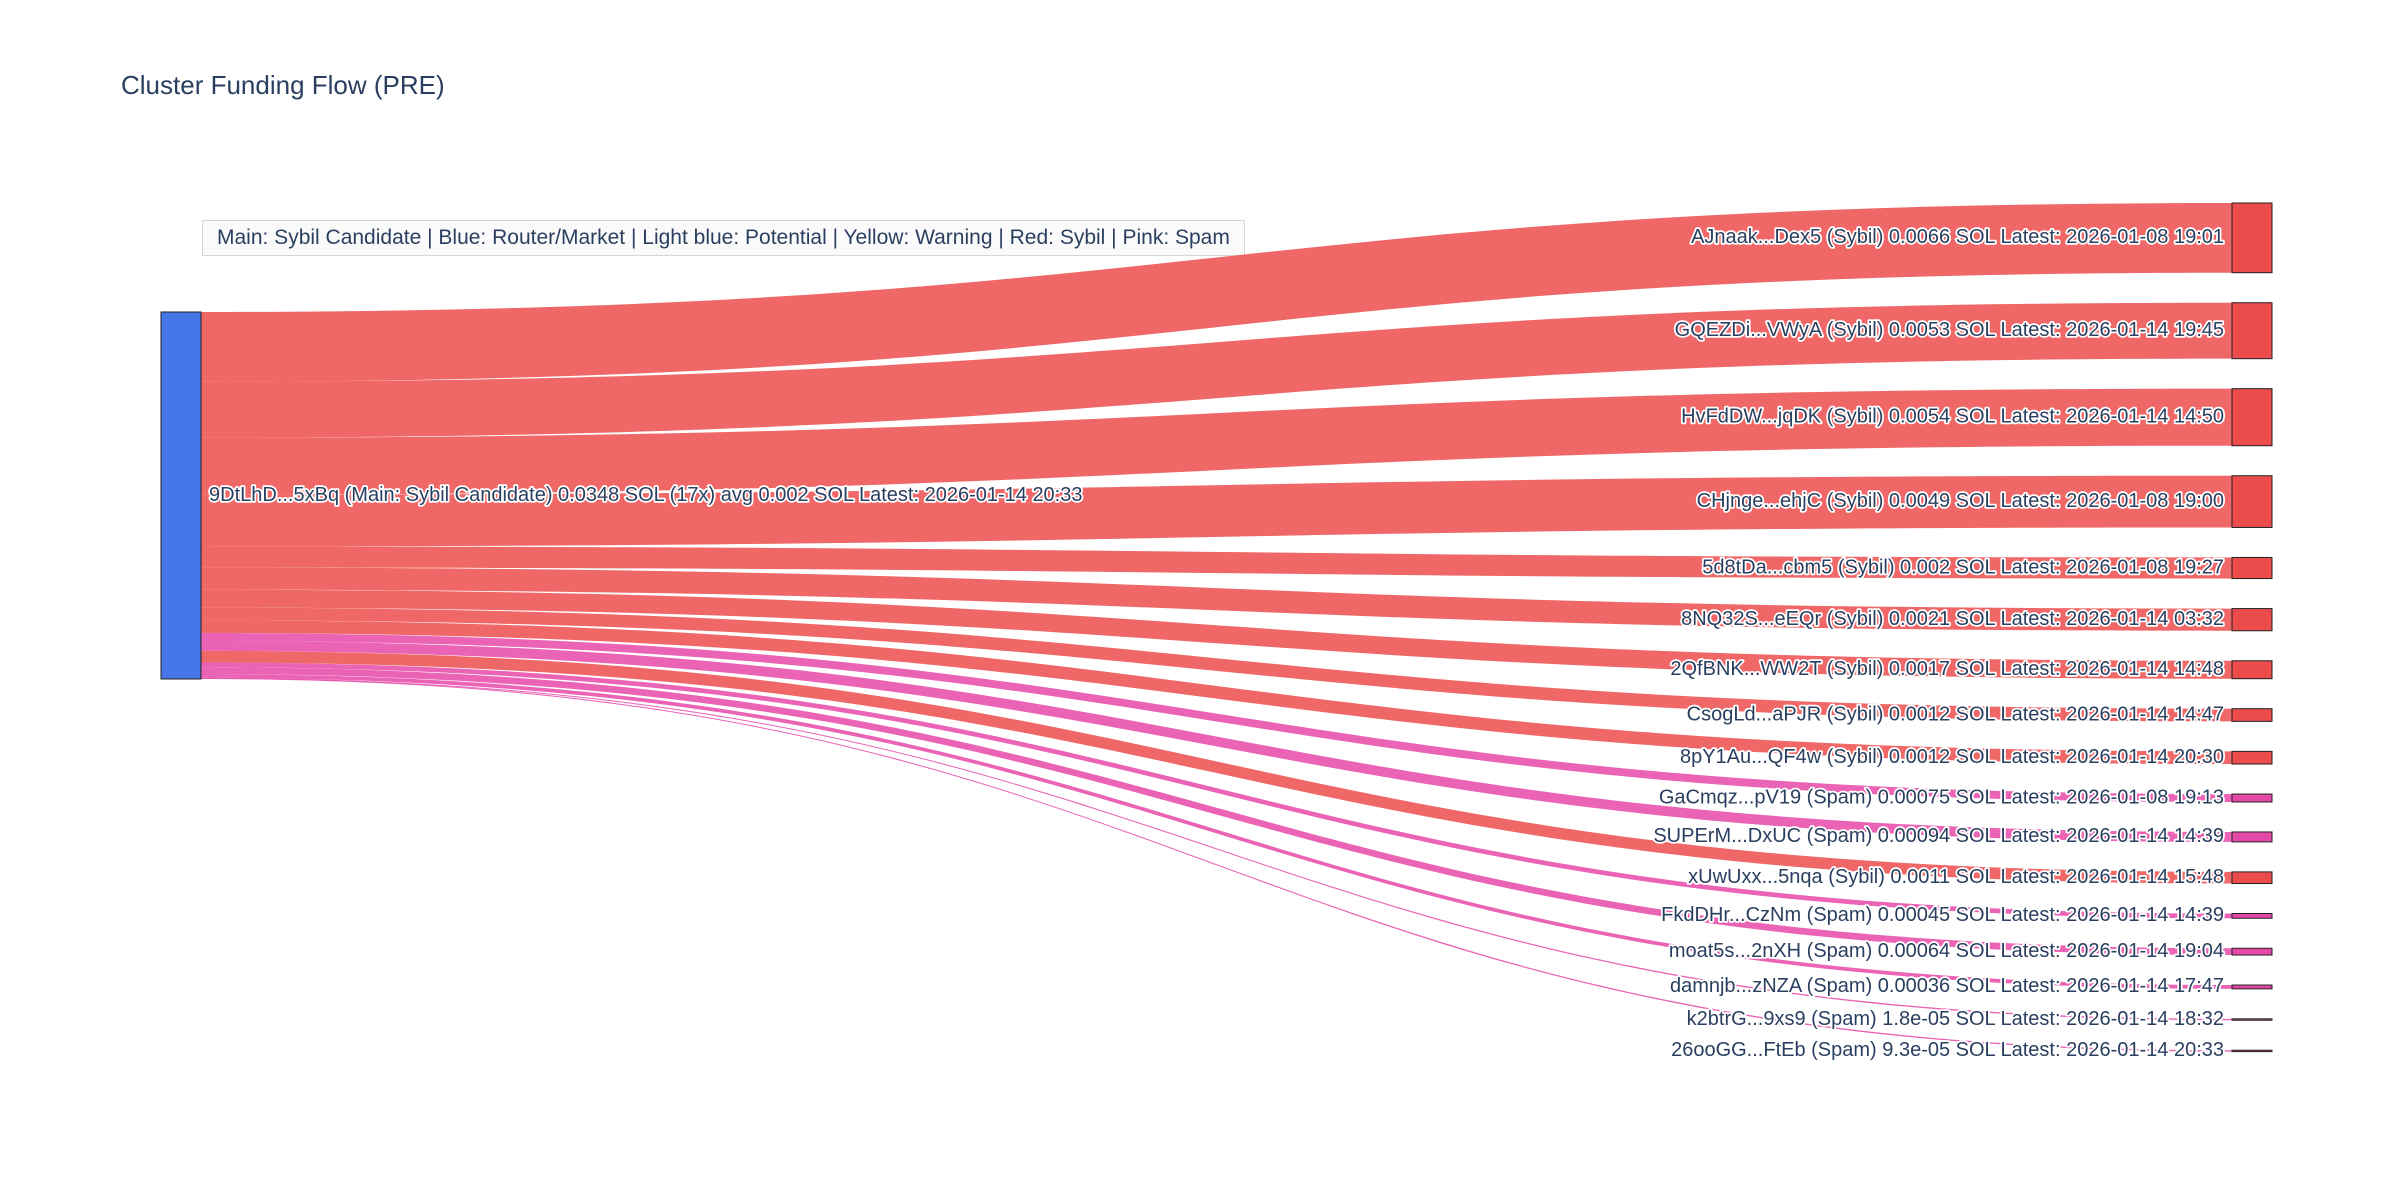 The width and height of the screenshot is (2400, 1200). I want to click on chart-title: Cluster Funding Flow (PRE), so click(283, 85).